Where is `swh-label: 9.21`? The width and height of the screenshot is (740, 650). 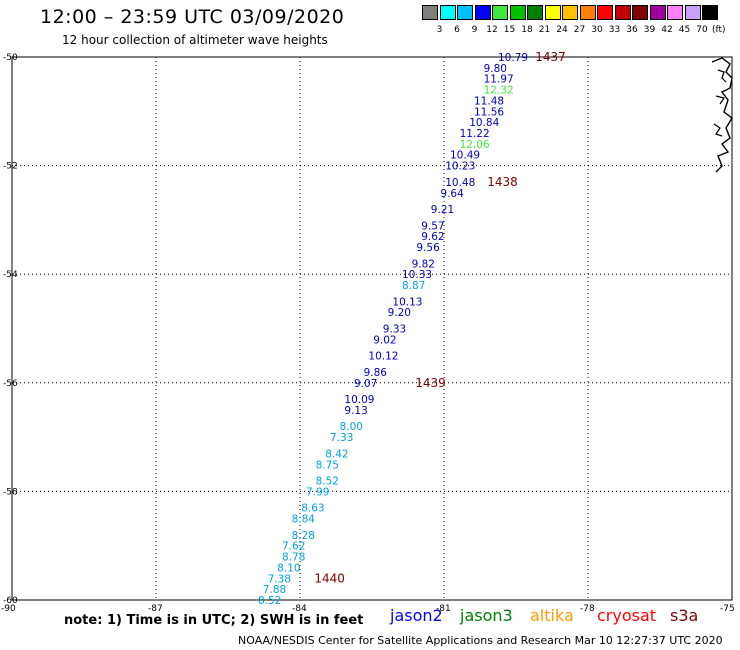 swh-label: 9.21 is located at coordinates (442, 210).